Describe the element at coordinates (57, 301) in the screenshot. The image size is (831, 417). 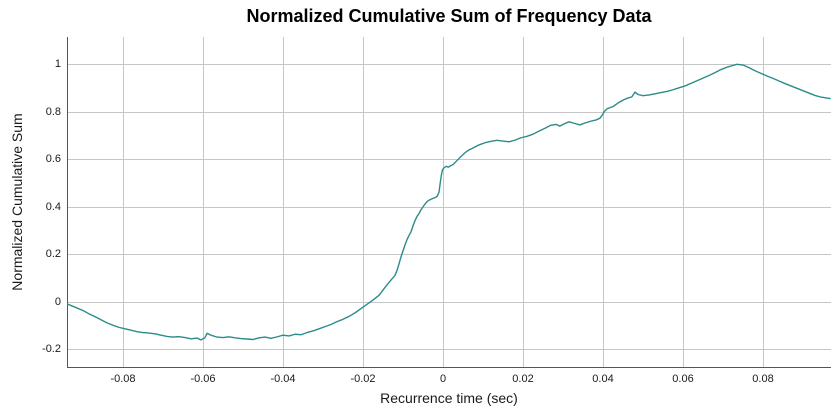
I see `y-tick-label: 0` at that location.